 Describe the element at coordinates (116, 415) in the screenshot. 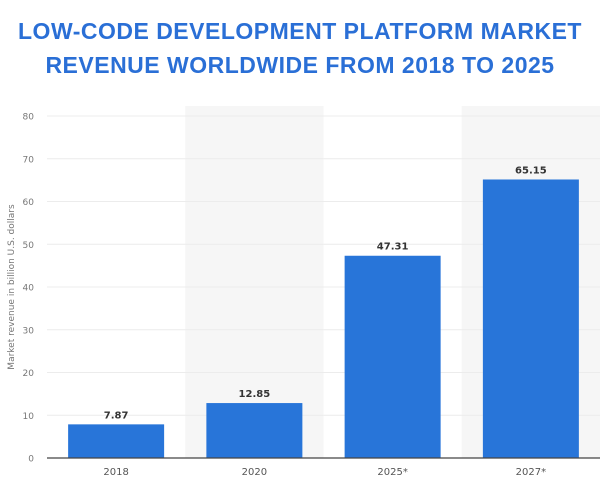

I see `data-label: 7.87` at that location.